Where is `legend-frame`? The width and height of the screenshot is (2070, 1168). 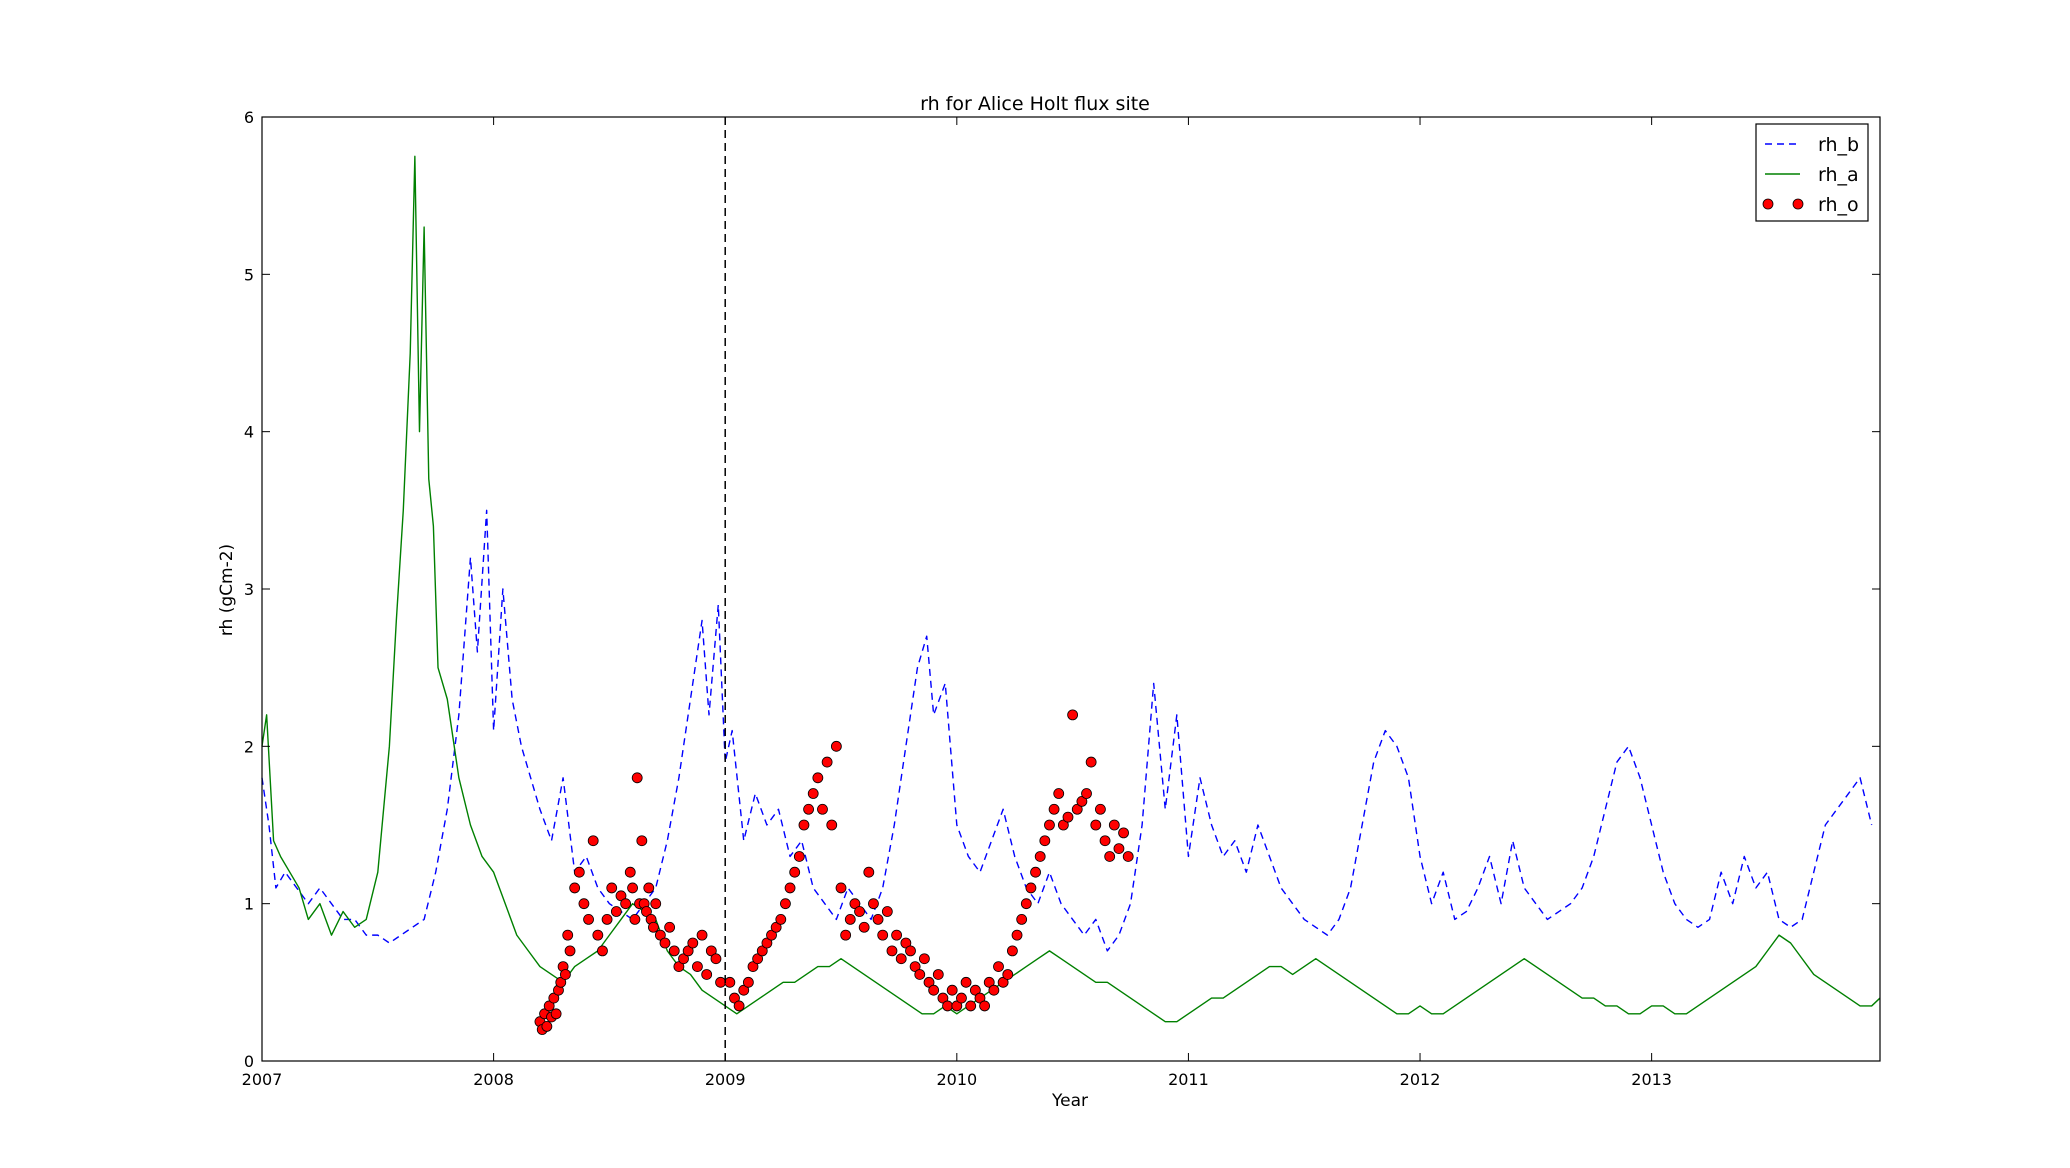 legend-frame is located at coordinates (1812, 172).